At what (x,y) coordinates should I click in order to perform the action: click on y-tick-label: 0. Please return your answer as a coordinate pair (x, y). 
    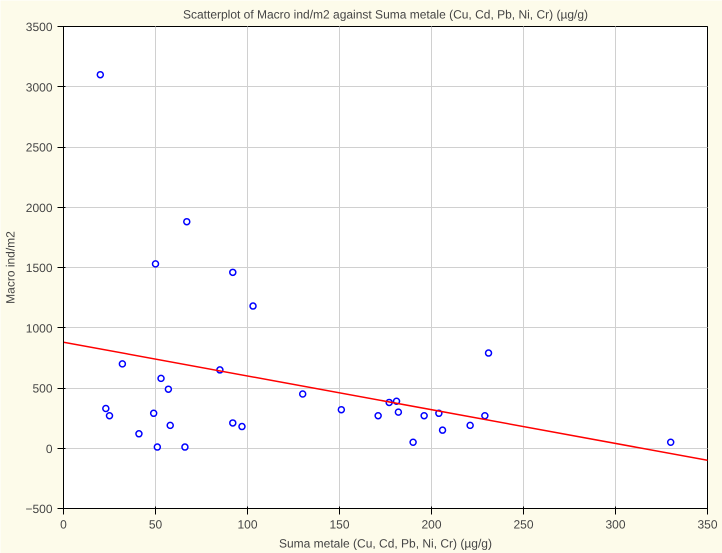
    Looking at the image, I should click on (49, 449).